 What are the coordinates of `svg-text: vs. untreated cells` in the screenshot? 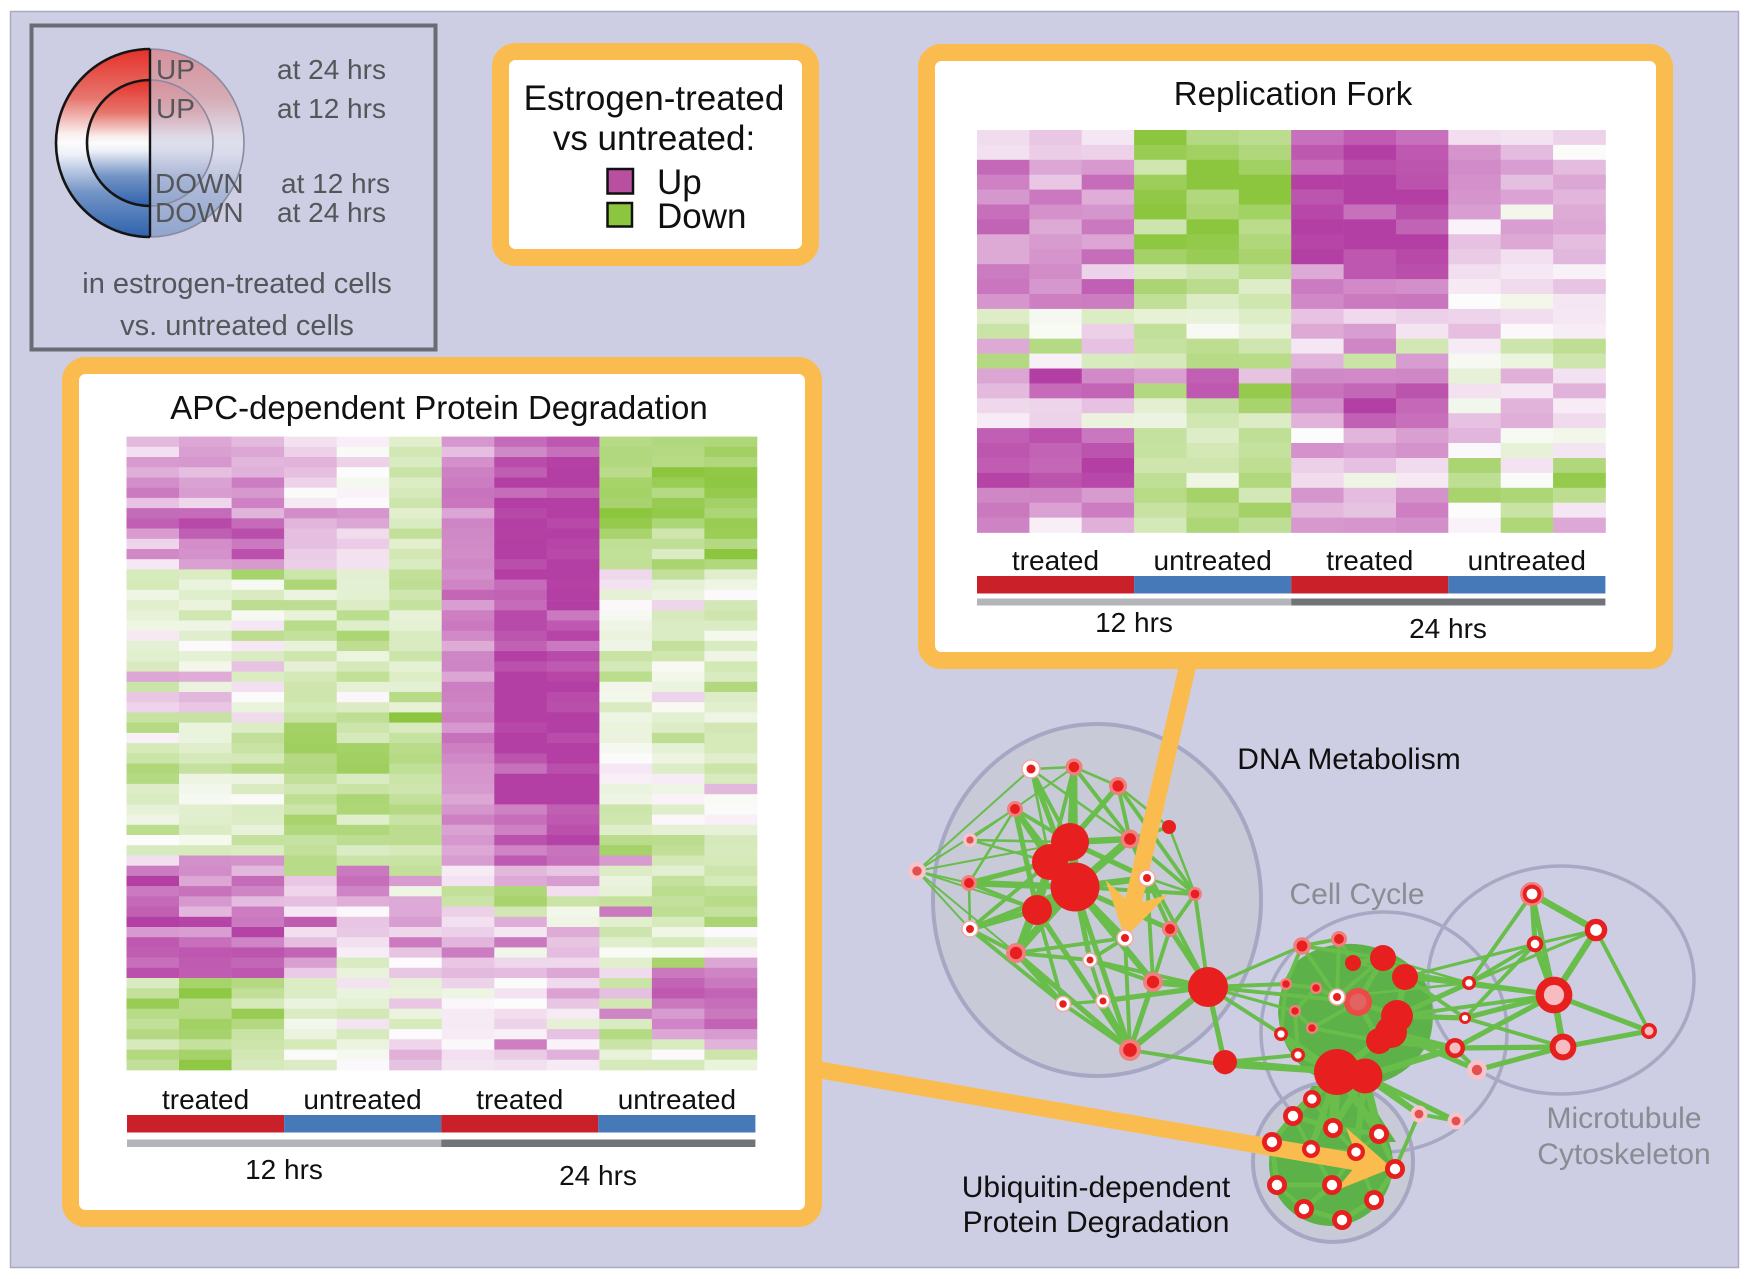 It's located at (237, 326).